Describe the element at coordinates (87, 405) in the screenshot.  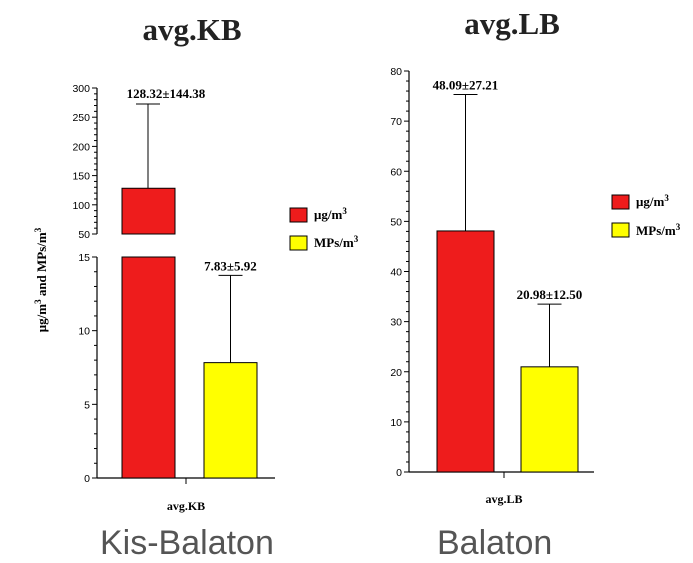
I see `y-tick-label: 5` at that location.